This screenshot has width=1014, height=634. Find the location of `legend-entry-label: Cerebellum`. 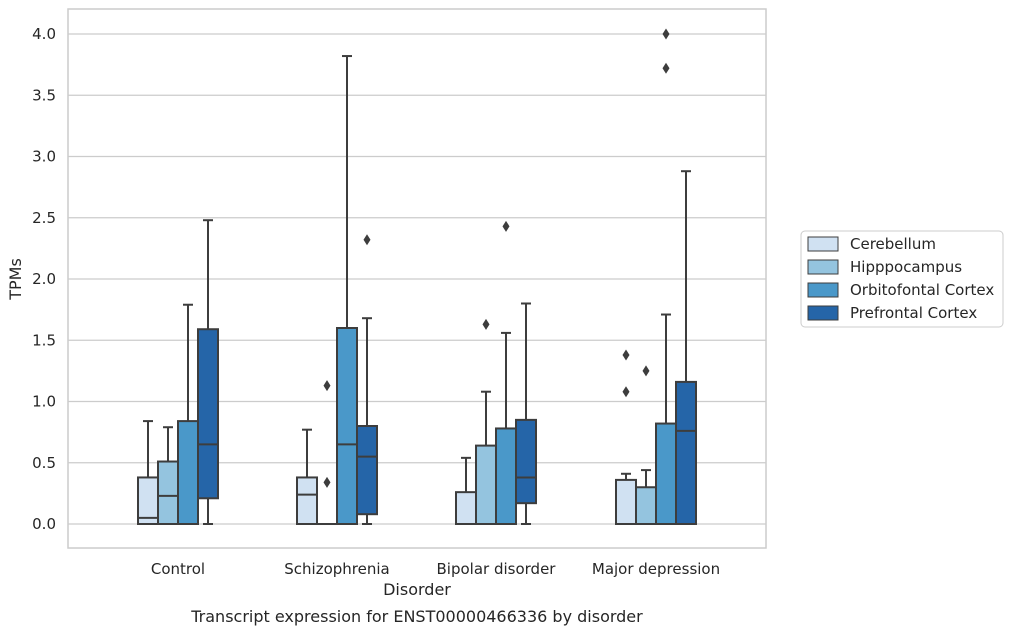

legend-entry-label: Cerebellum is located at coordinates (893, 244).